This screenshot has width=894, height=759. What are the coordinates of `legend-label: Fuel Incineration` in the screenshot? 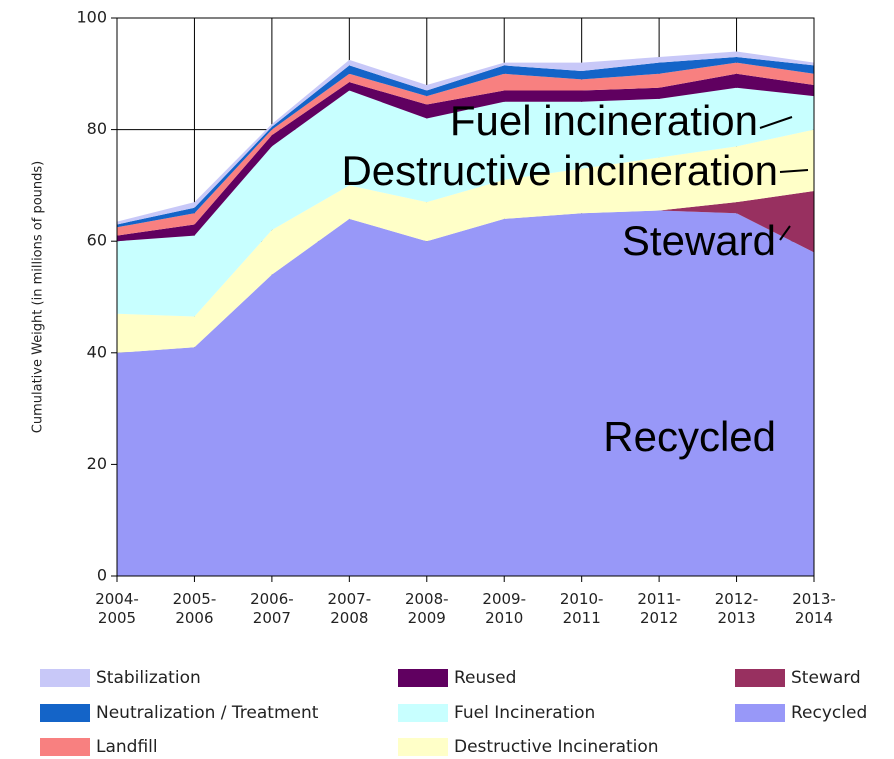 It's located at (524, 713).